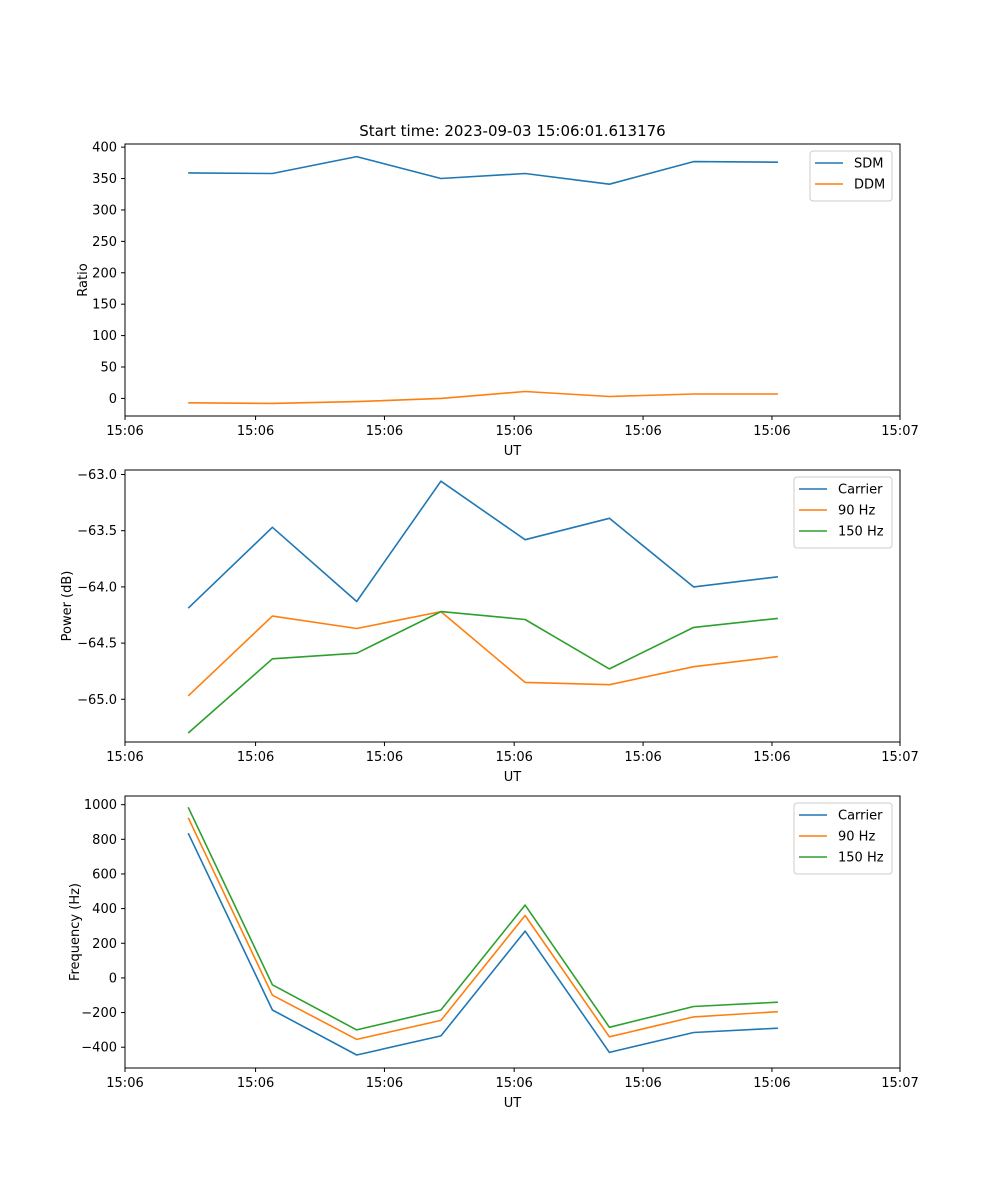 Image resolution: width=1000 pixels, height=1200 pixels. I want to click on frequency-y-tick-label: 1000, so click(100, 805).